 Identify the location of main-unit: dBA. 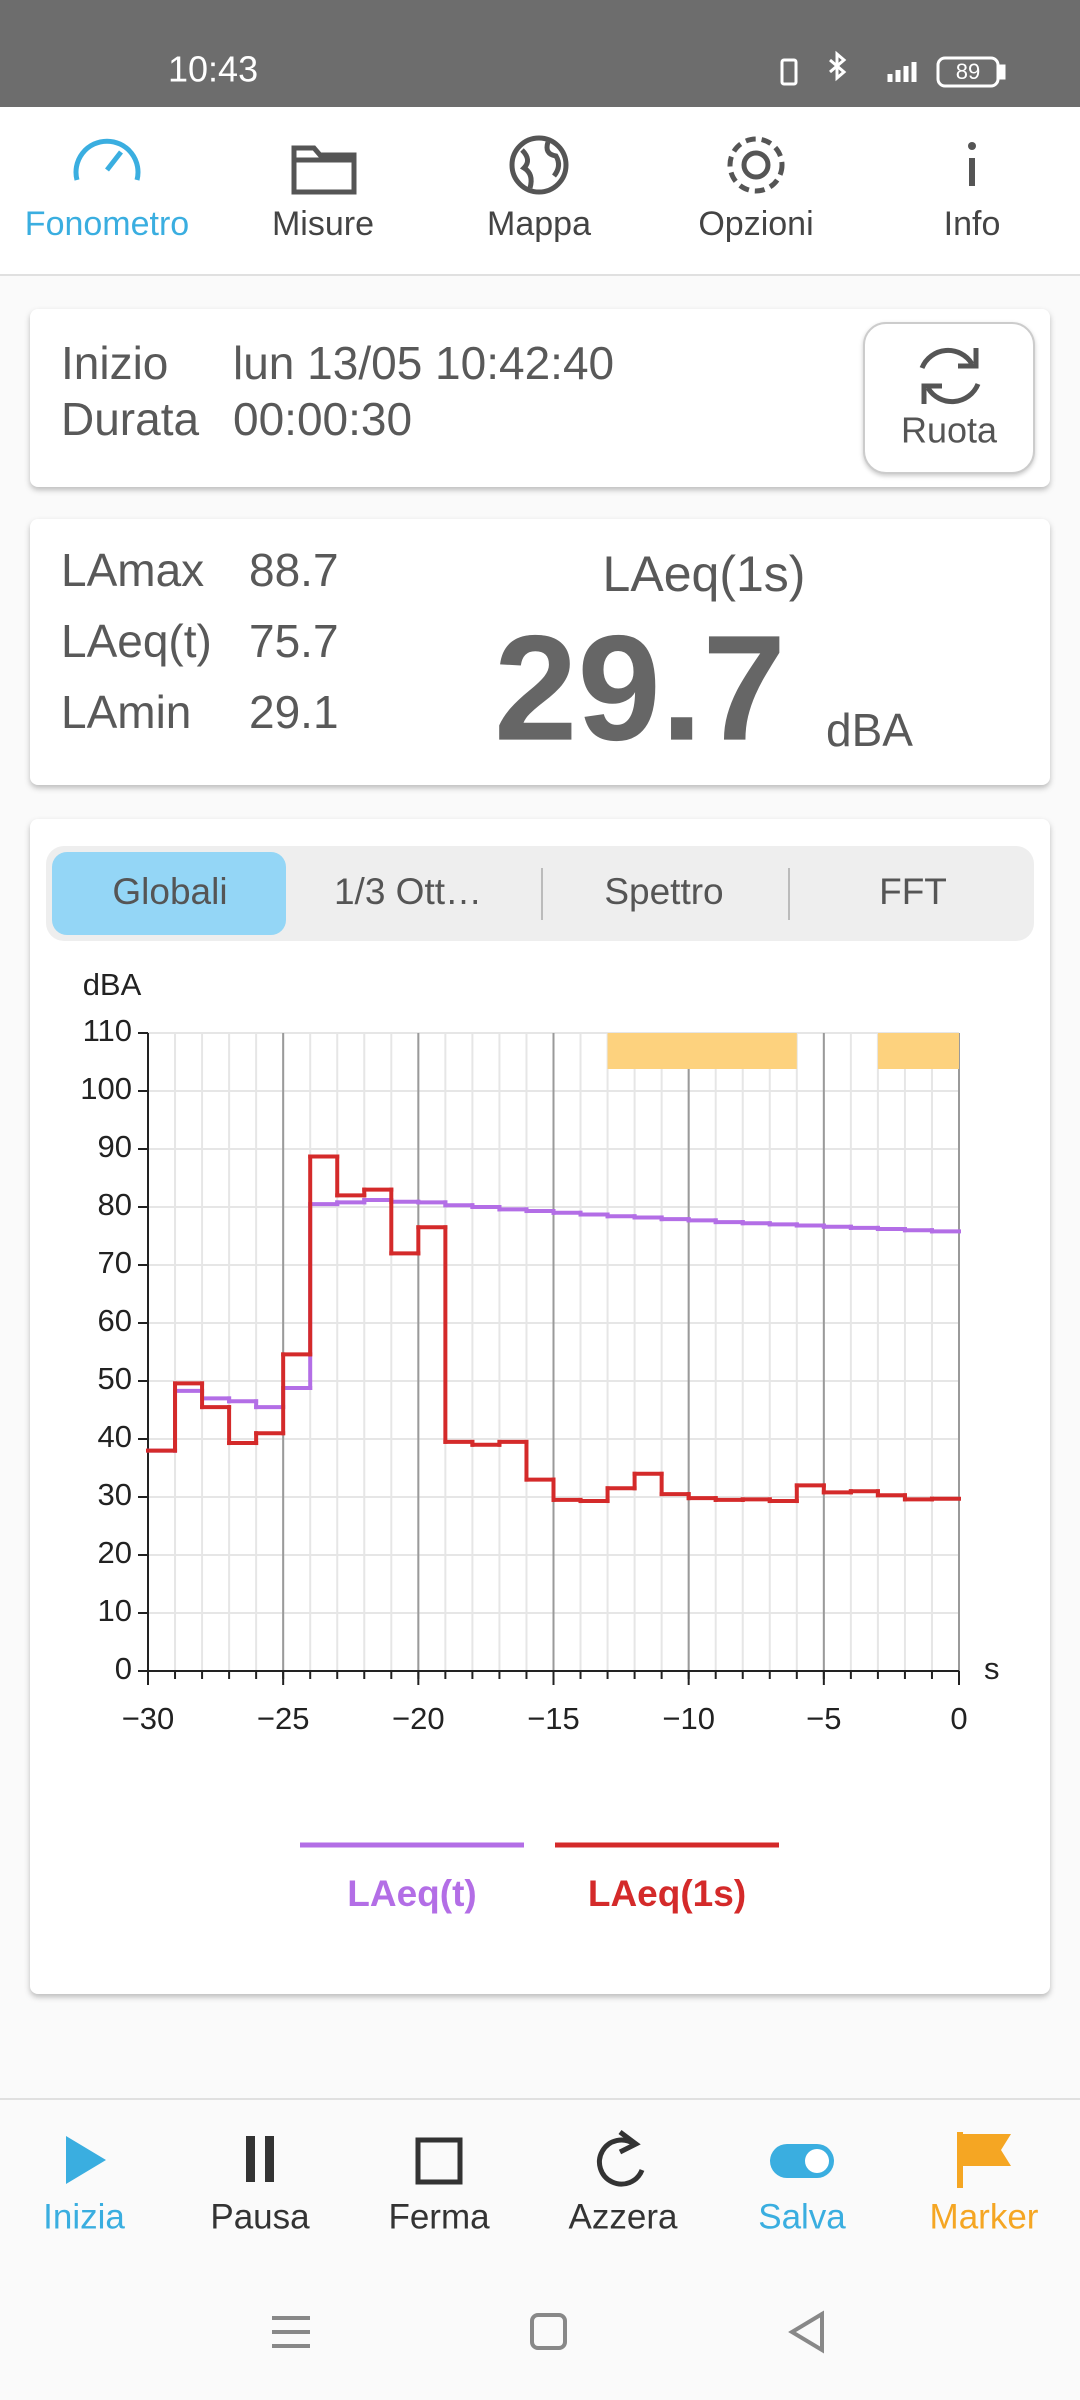
(869, 730).